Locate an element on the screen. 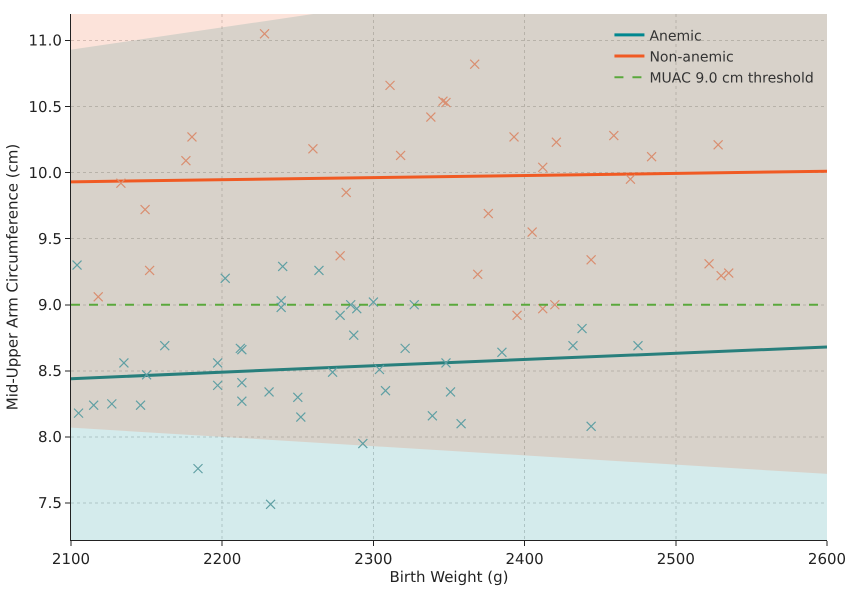 This screenshot has width=858, height=595. y-tick-label: 8.0 is located at coordinates (50, 437).